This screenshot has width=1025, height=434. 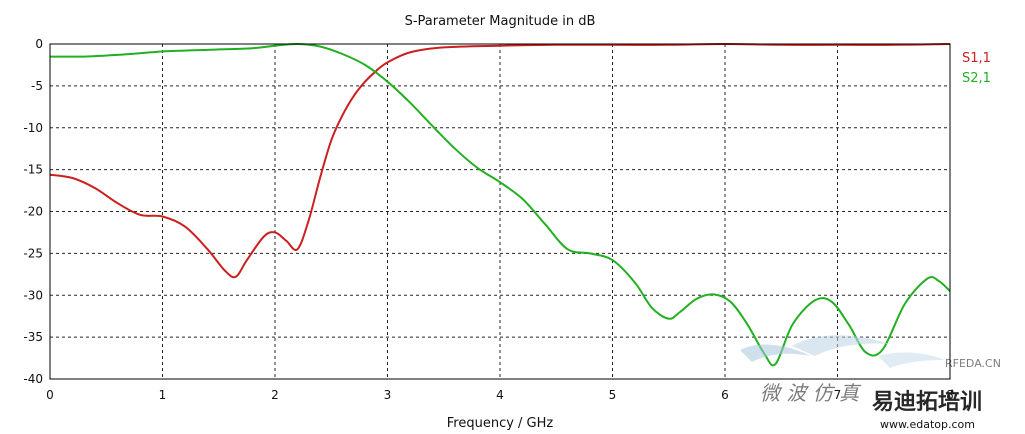 What do you see at coordinates (613, 395) in the screenshot?
I see `x-tick-label: 5` at bounding box center [613, 395].